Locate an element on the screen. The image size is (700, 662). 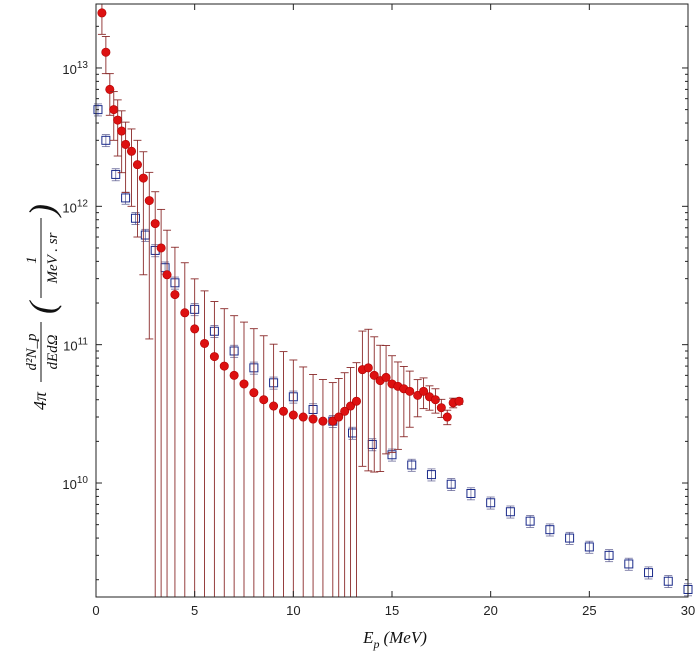
x-tick-label: 20 is located at coordinates (490, 610).